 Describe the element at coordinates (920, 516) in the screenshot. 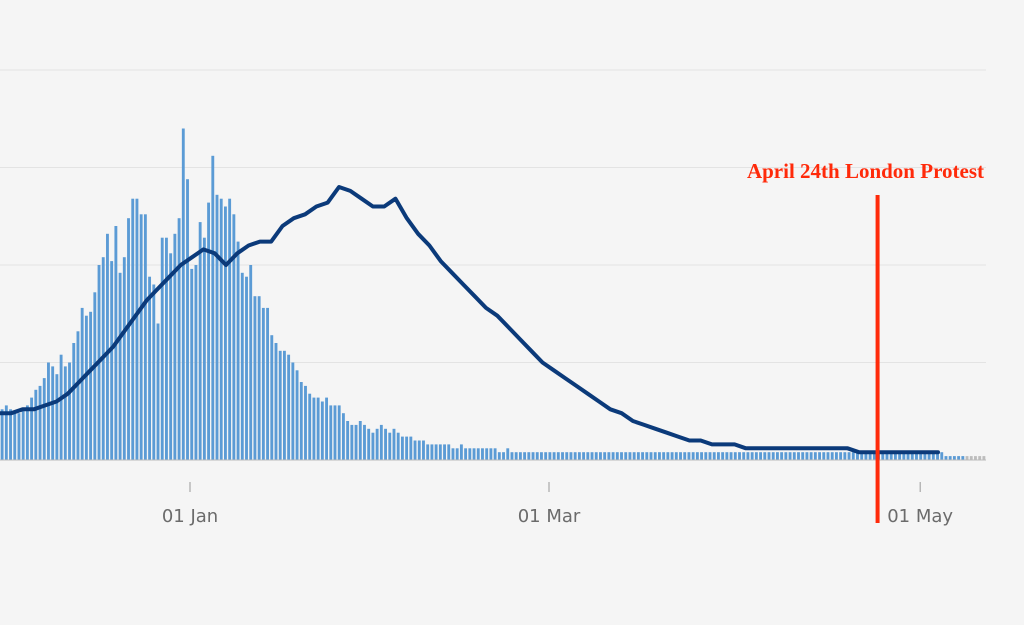

I see `x-tick-label: 01 May` at that location.